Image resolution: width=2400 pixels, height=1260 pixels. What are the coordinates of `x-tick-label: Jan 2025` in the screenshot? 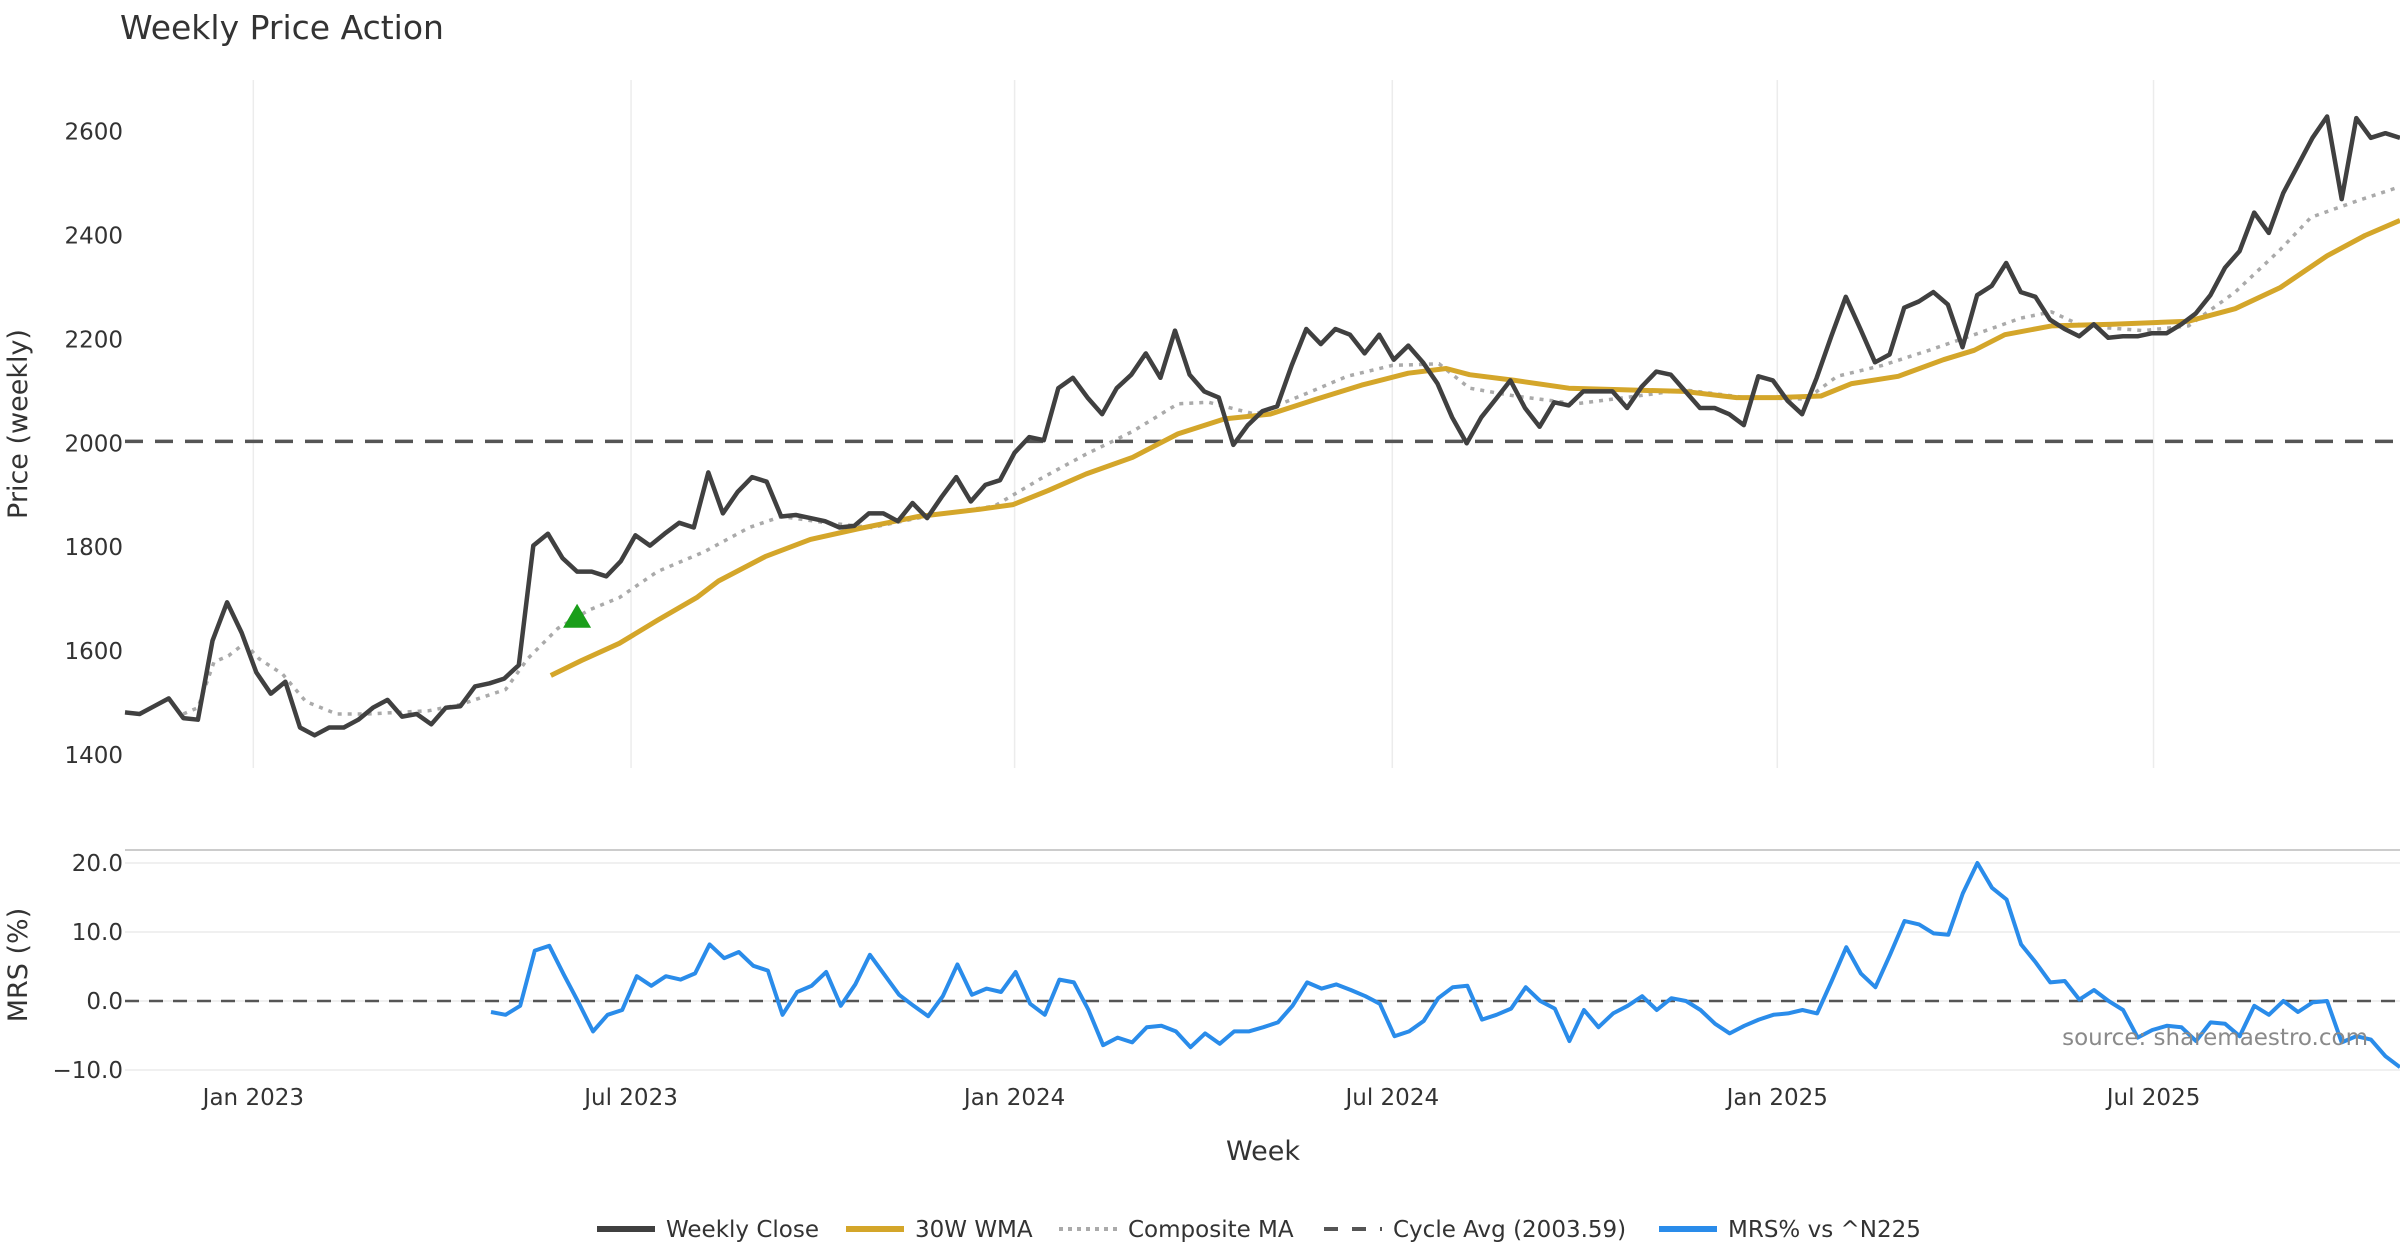 It's located at (1776, 1098).